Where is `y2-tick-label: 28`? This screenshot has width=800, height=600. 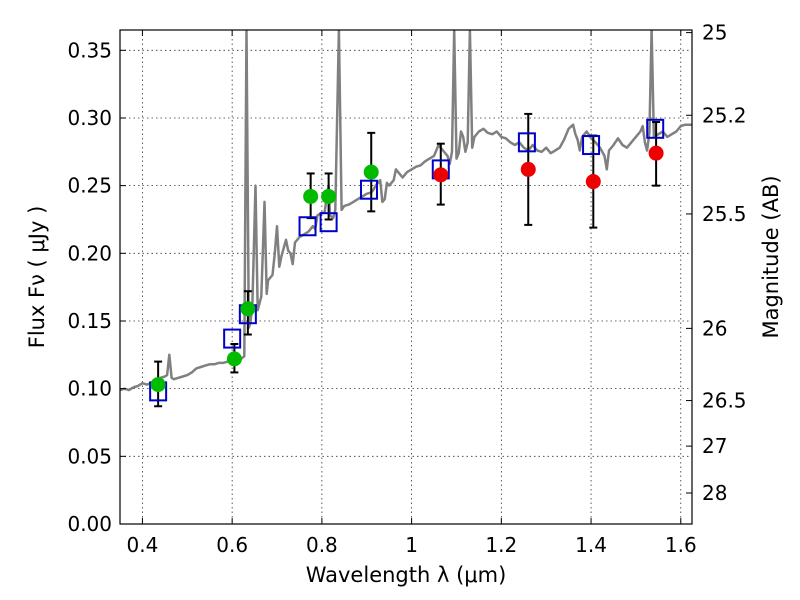 y2-tick-label: 28 is located at coordinates (714, 493).